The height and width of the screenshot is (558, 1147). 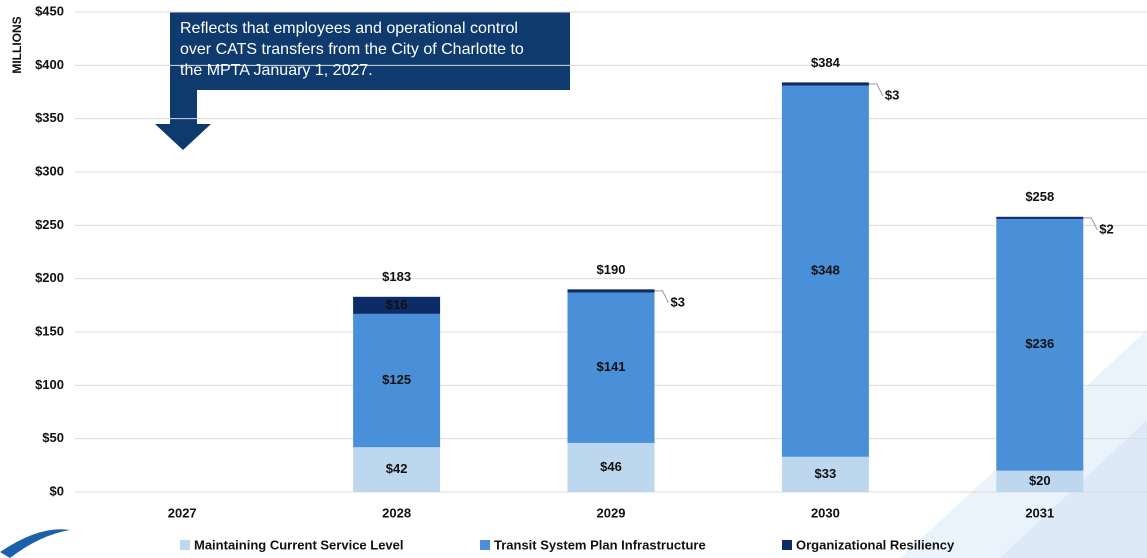 I want to click on data-label: $125, so click(x=396, y=379).